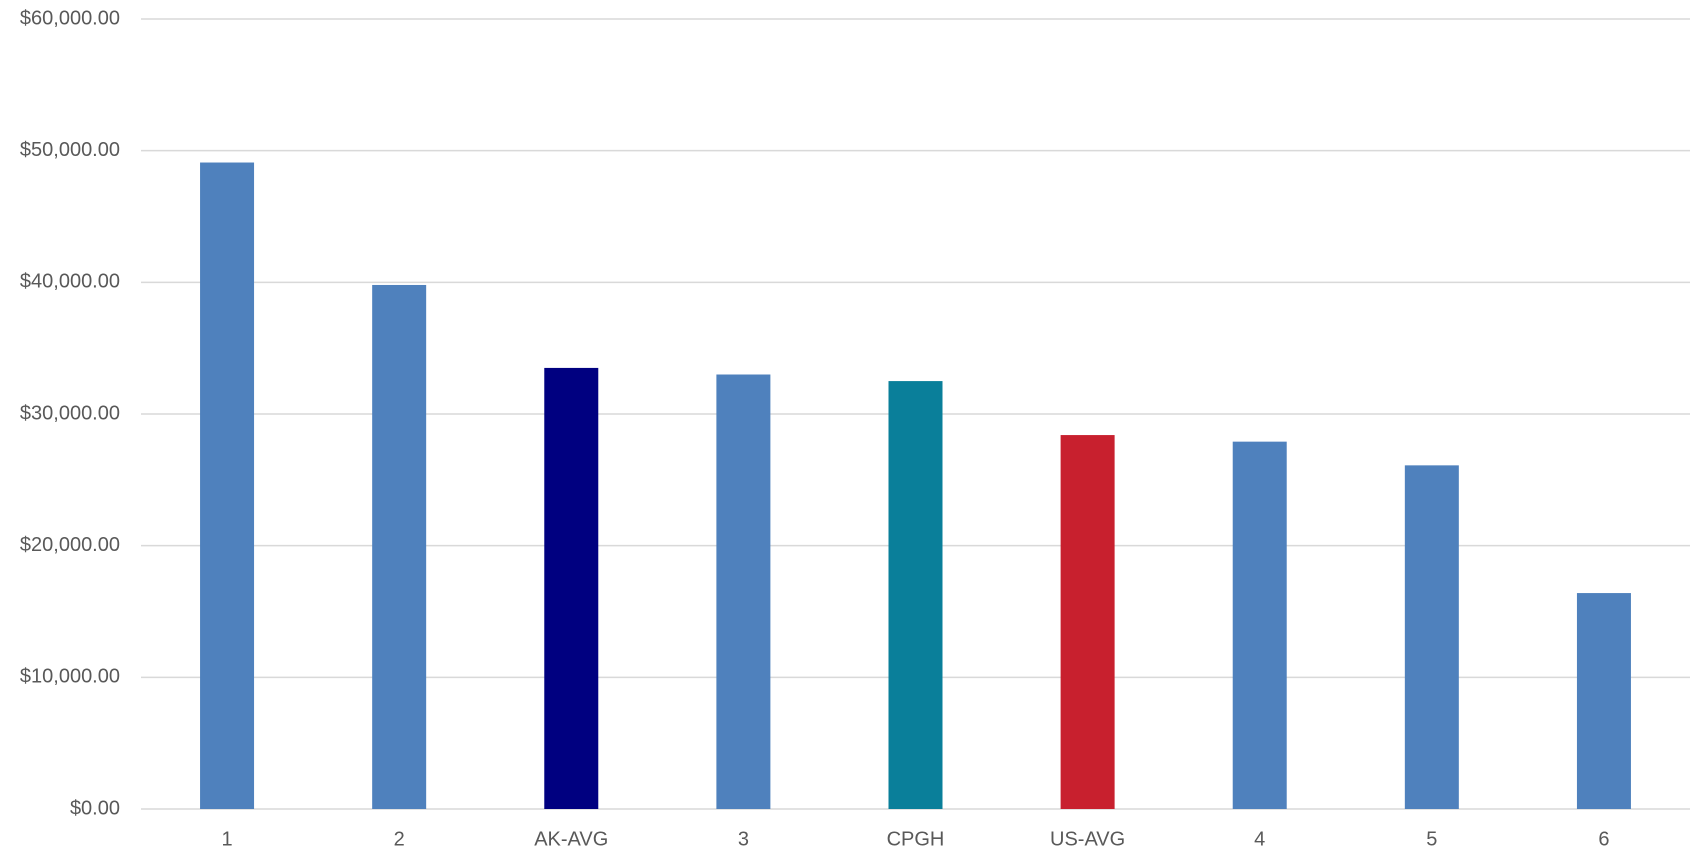 This screenshot has height=857, width=1696. Describe the element at coordinates (1259, 839) in the screenshot. I see `x-tick-label: 4` at that location.